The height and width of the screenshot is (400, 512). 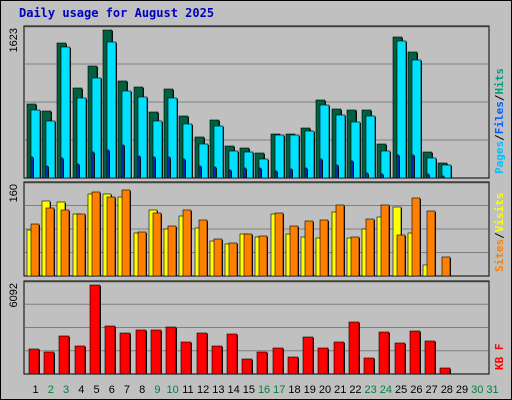 What do you see at coordinates (340, 390) in the screenshot?
I see `x-tick-label: 21` at bounding box center [340, 390].